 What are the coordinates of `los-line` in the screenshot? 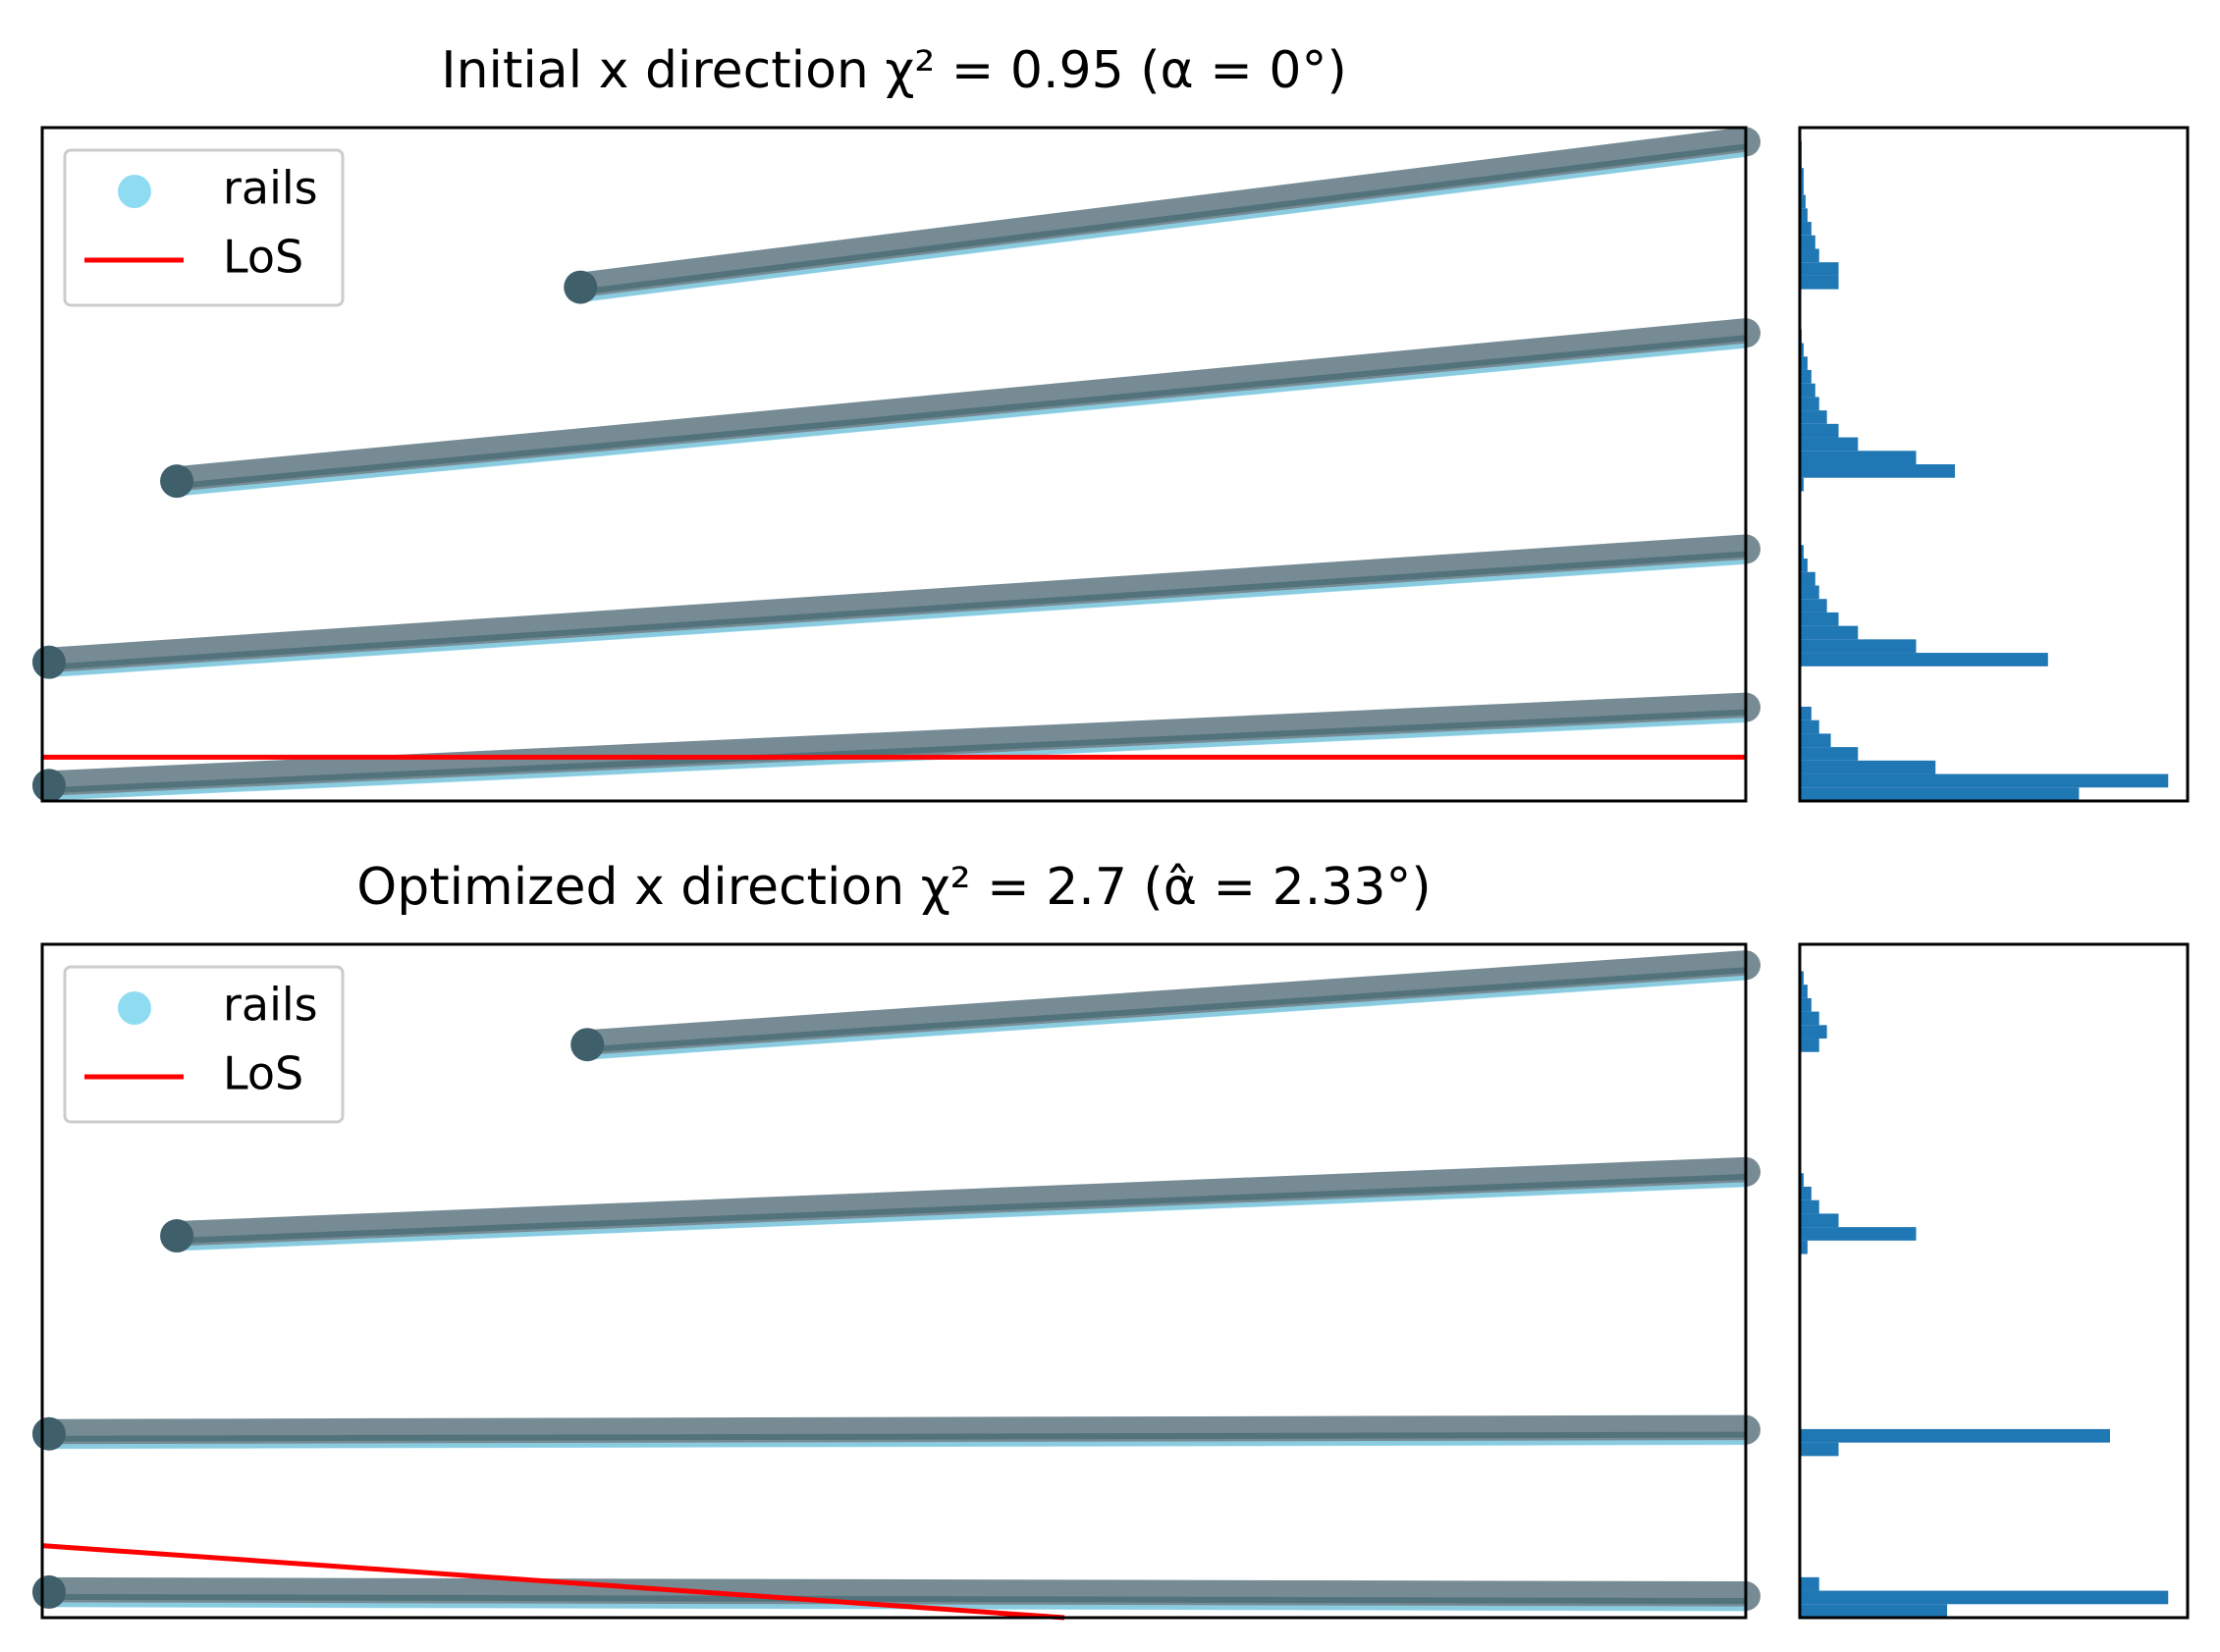 It's located at (553, 1582).